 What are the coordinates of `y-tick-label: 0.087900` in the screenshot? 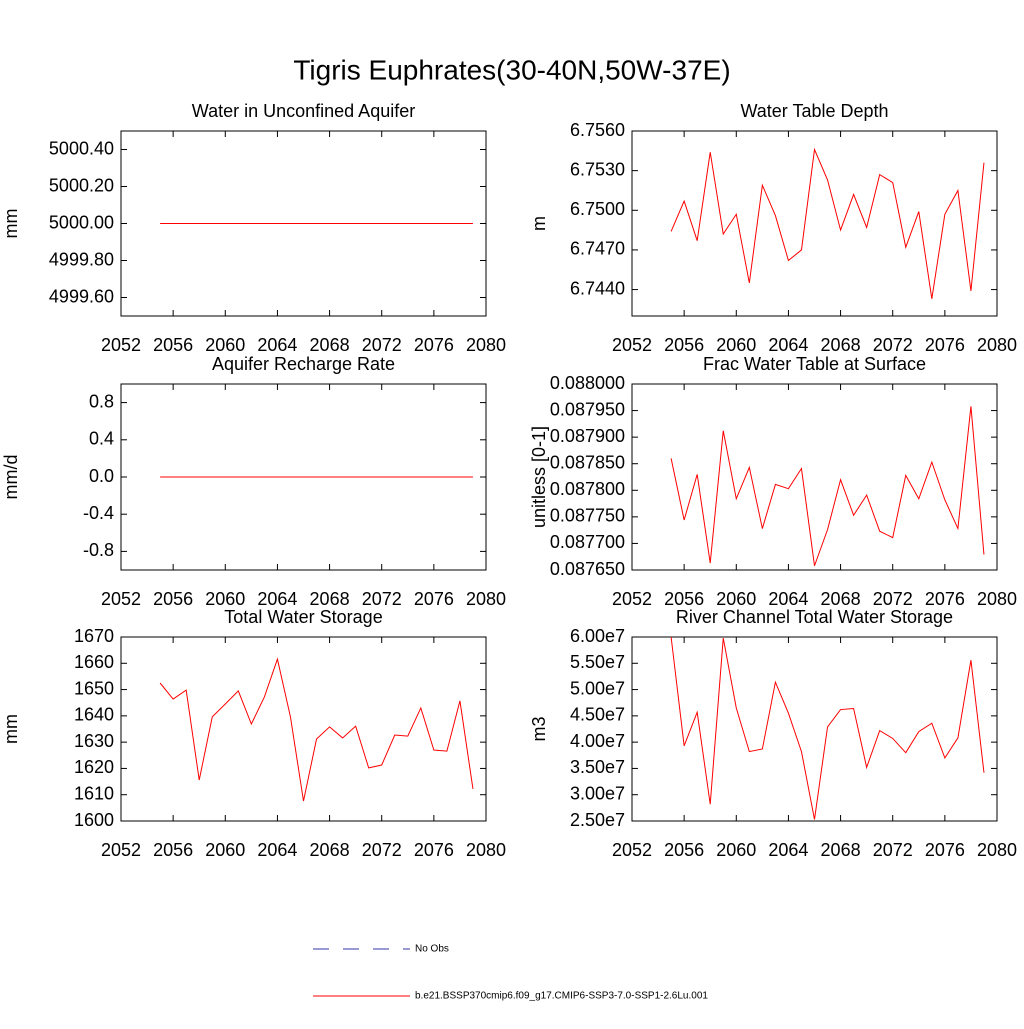 It's located at (587, 436).